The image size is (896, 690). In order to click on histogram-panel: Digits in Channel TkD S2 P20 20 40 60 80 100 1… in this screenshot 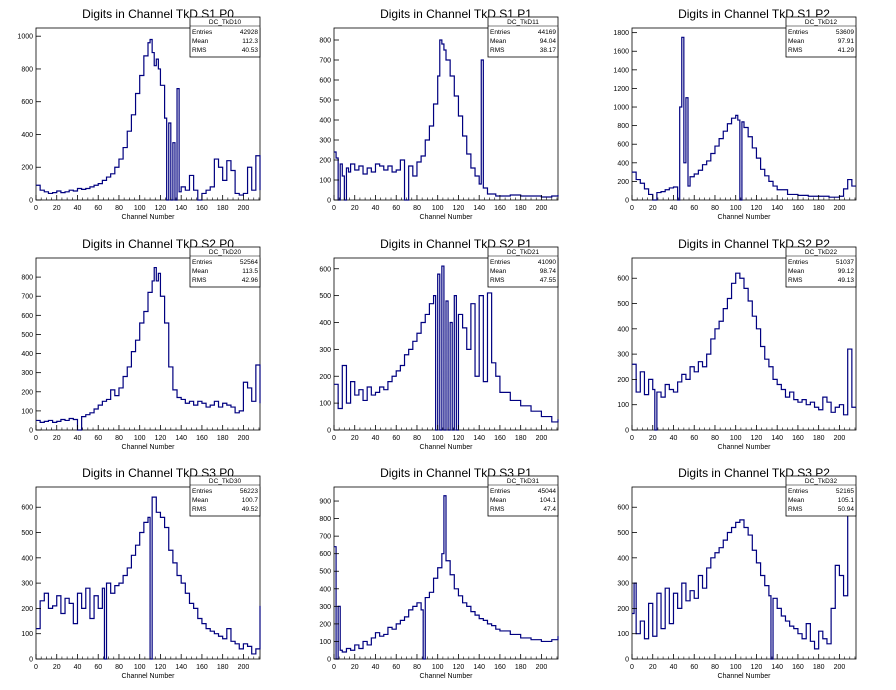, I will do `click(737, 344)`.